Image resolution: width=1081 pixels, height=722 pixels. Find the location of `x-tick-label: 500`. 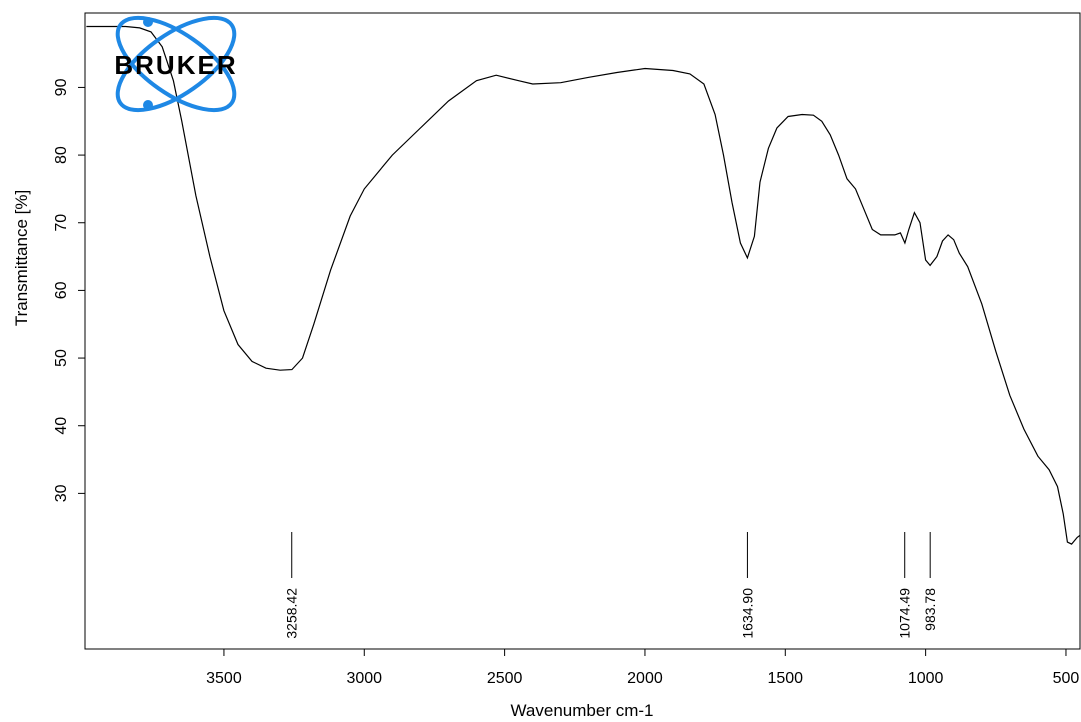

x-tick-label: 500 is located at coordinates (1066, 678).